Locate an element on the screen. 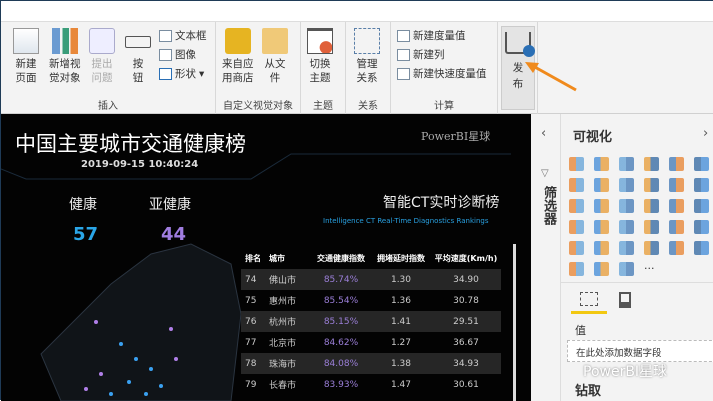 This screenshot has width=713, height=401. table-cell: 75 is located at coordinates (251, 300).